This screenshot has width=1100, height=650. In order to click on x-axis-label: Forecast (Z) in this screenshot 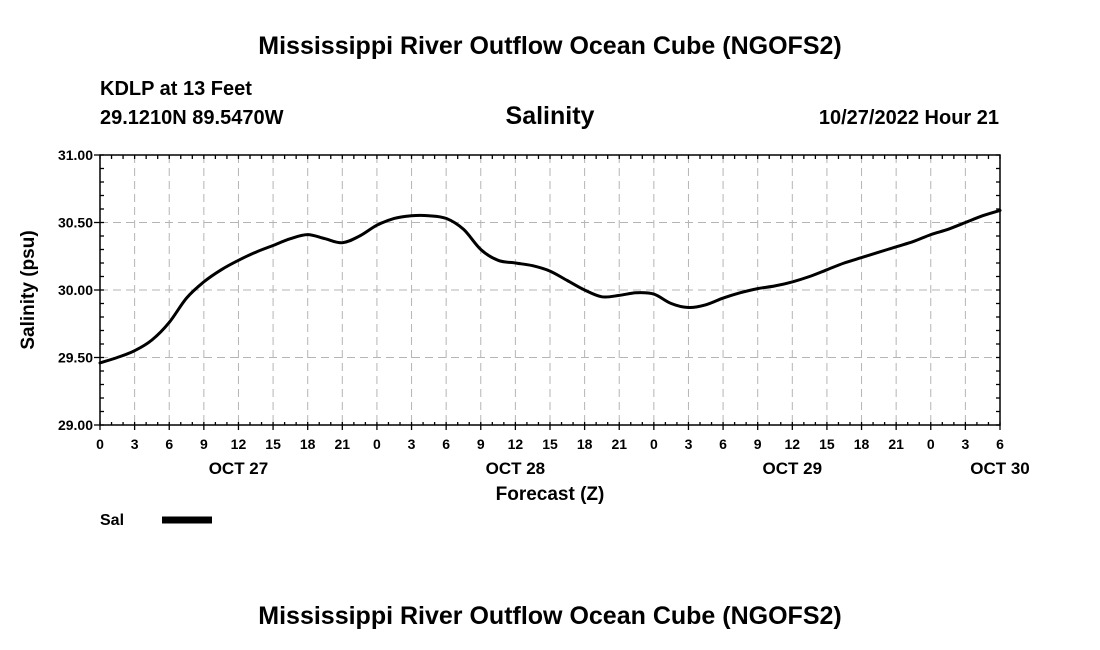, I will do `click(550, 494)`.